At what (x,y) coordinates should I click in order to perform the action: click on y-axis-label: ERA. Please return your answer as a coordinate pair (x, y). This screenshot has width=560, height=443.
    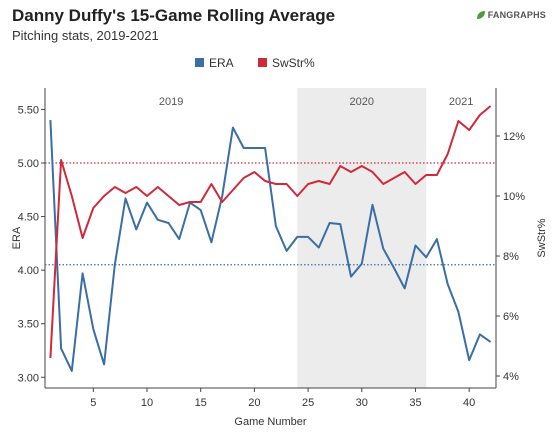
    Looking at the image, I should click on (17, 237).